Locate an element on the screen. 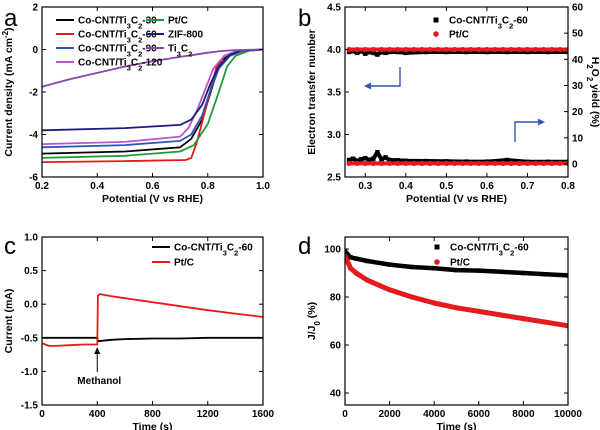  x-tick-label: 0 is located at coordinates (345, 414).